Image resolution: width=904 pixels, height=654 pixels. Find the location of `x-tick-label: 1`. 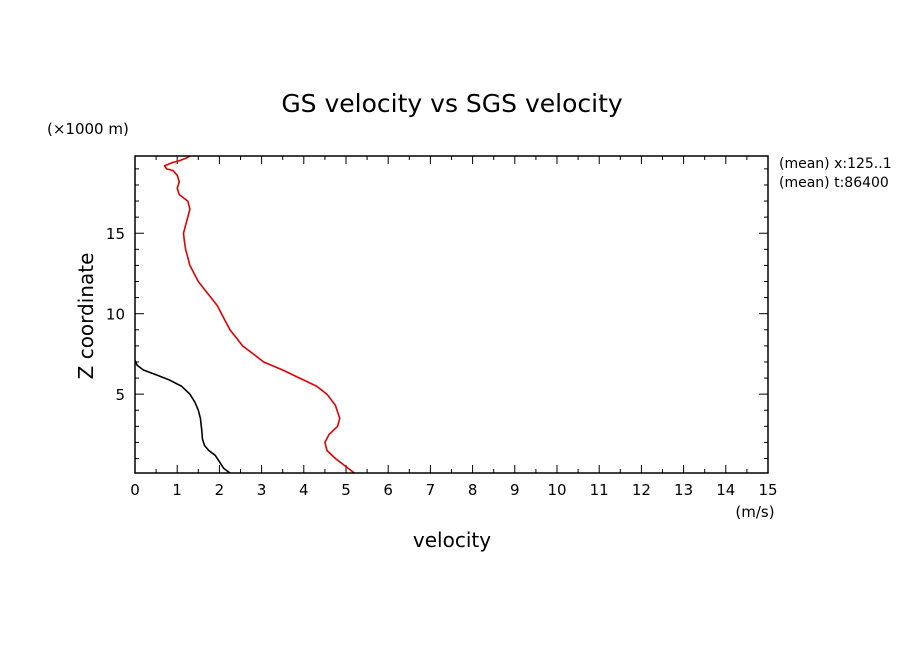

x-tick-label: 1 is located at coordinates (177, 490).